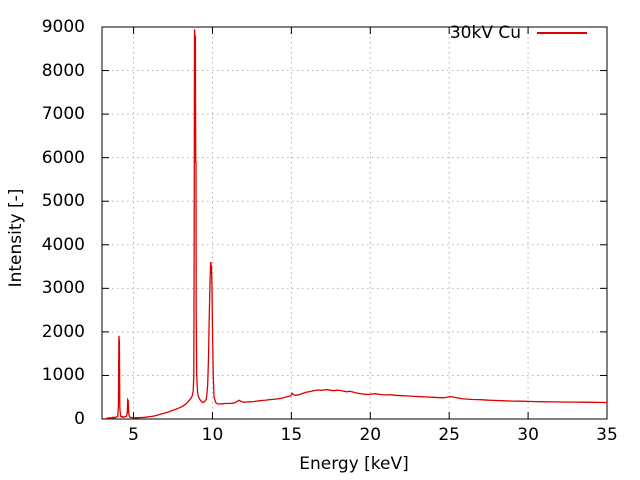 The width and height of the screenshot is (640, 480). Describe the element at coordinates (79, 418) in the screenshot. I see `y-tick-label: 0` at that location.